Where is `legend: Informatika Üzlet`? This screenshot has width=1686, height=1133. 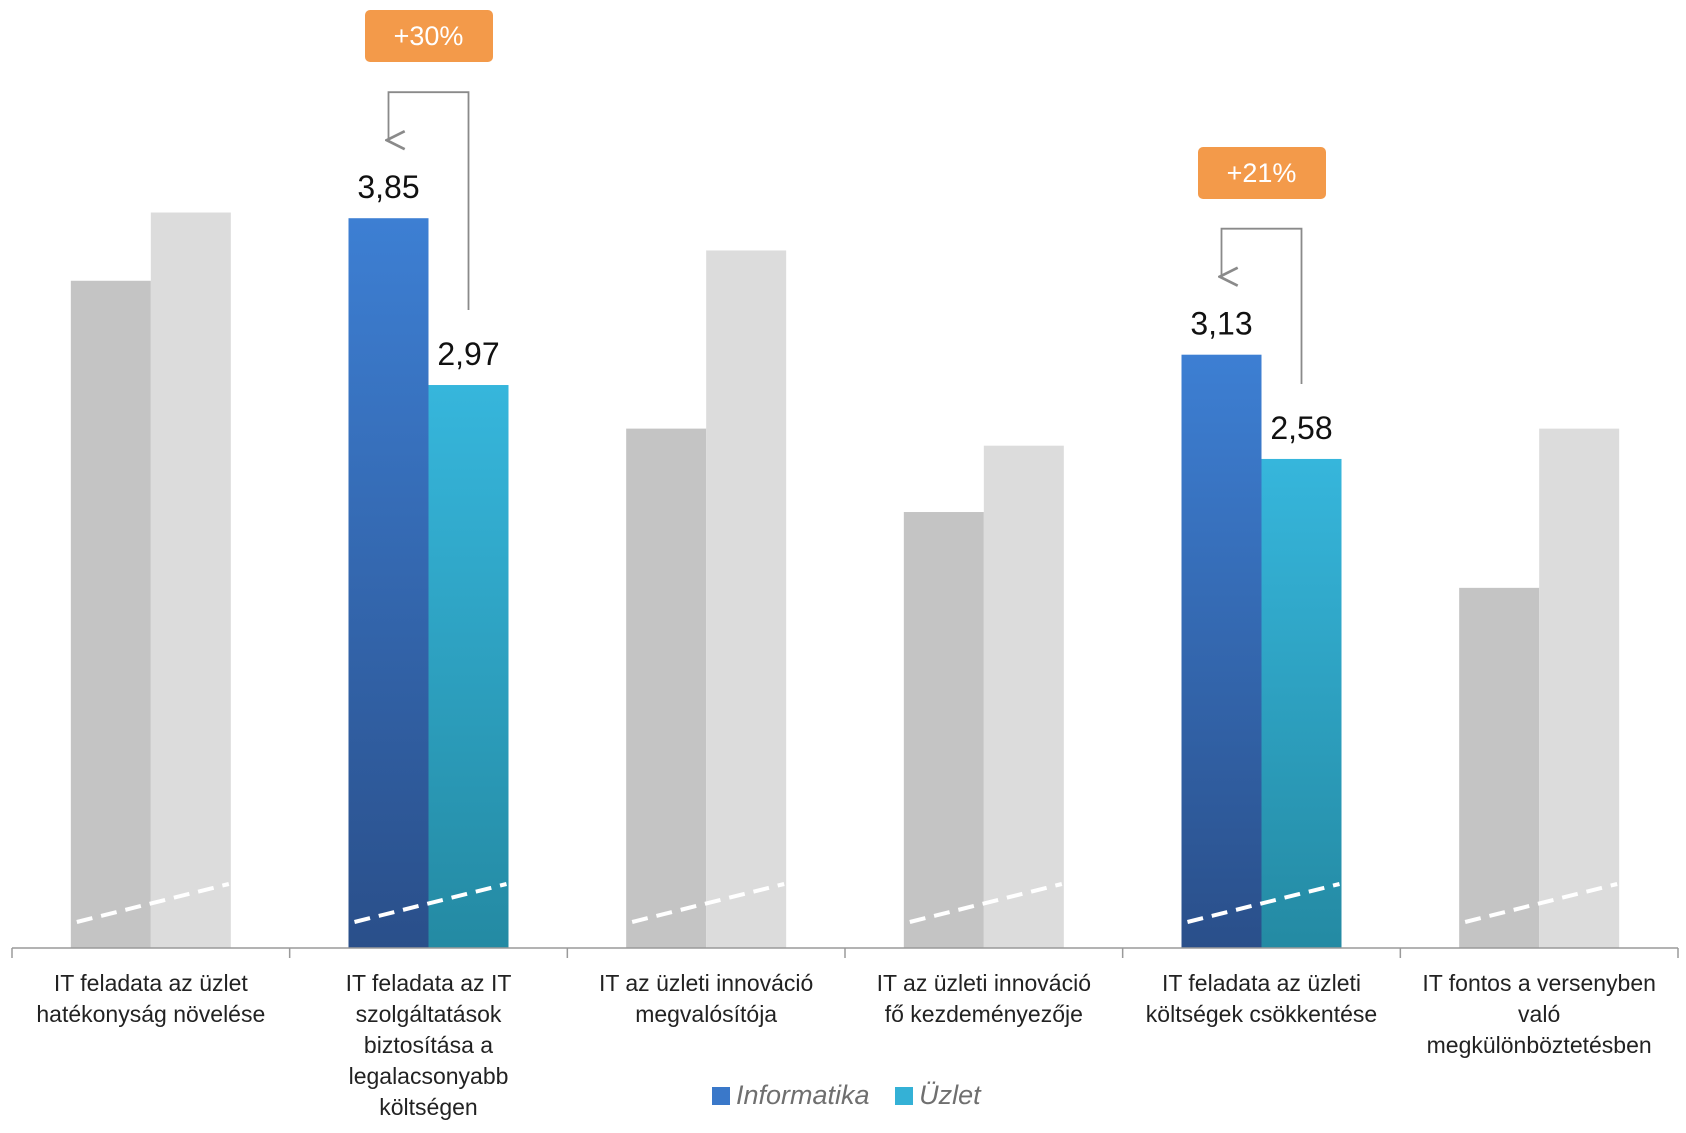
legend: Informatika Üzlet is located at coordinates (855, 1095).